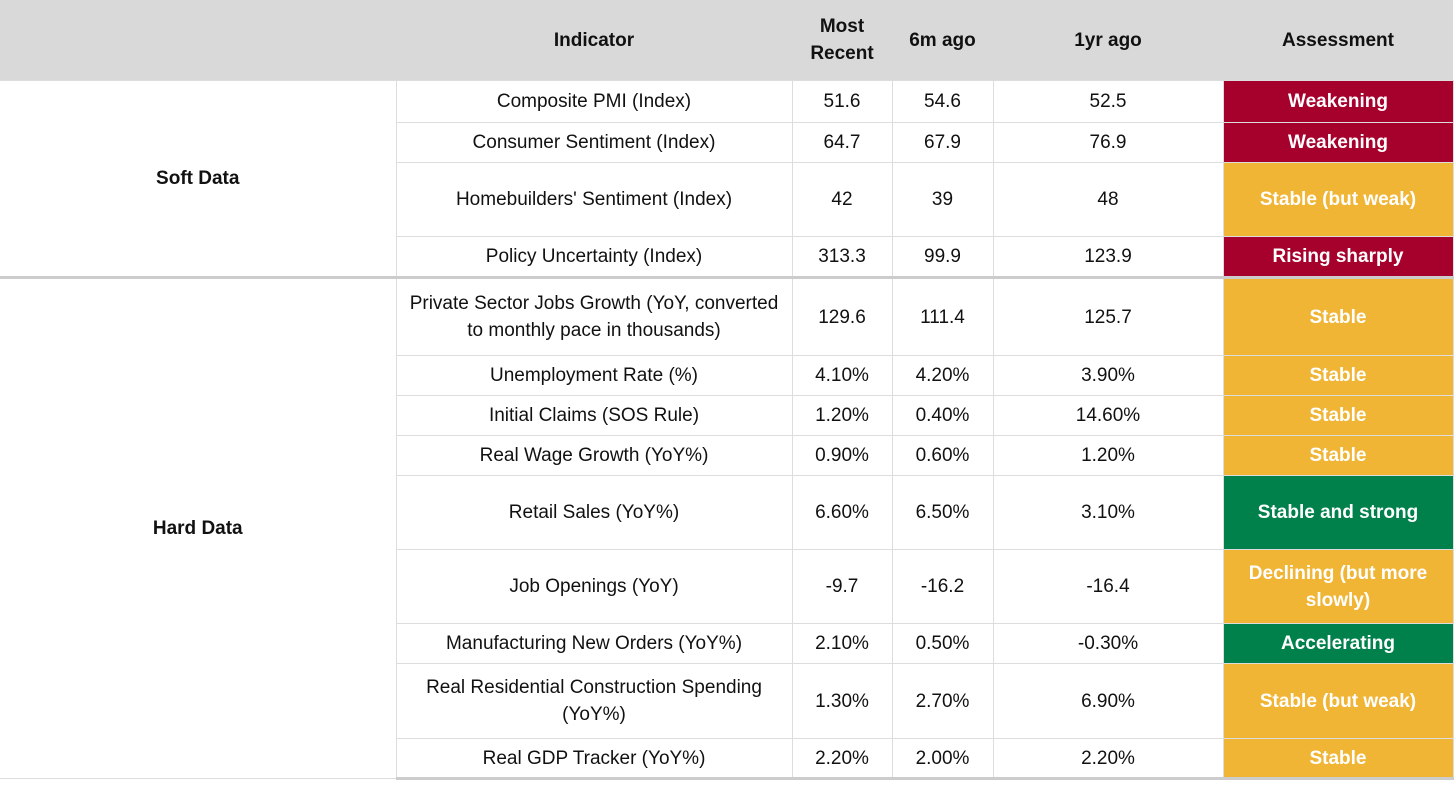  I want to click on value-cell: 6.50%, so click(942, 512).